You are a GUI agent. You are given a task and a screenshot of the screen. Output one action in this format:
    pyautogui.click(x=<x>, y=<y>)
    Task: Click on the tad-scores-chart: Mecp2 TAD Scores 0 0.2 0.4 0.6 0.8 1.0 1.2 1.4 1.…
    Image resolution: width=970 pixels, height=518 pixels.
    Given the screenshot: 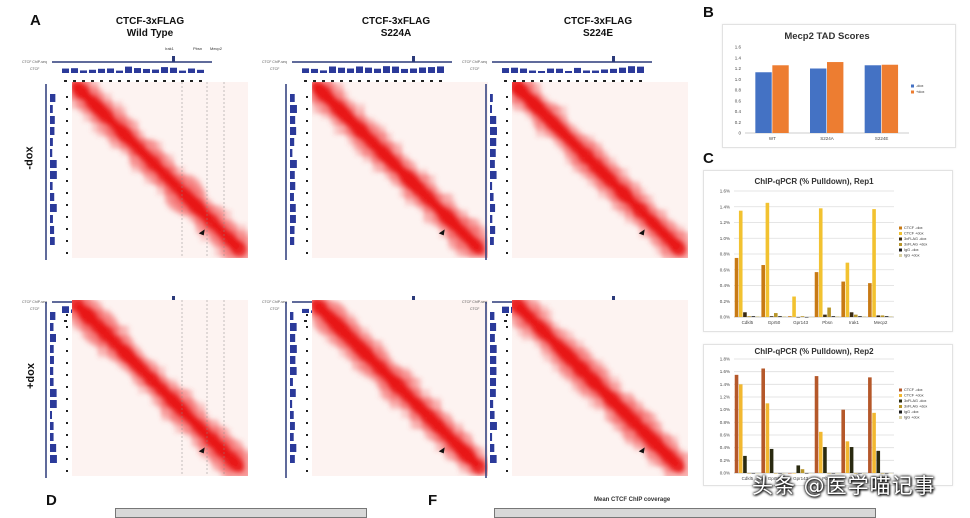 What is the action you would take?
    pyautogui.click(x=839, y=86)
    